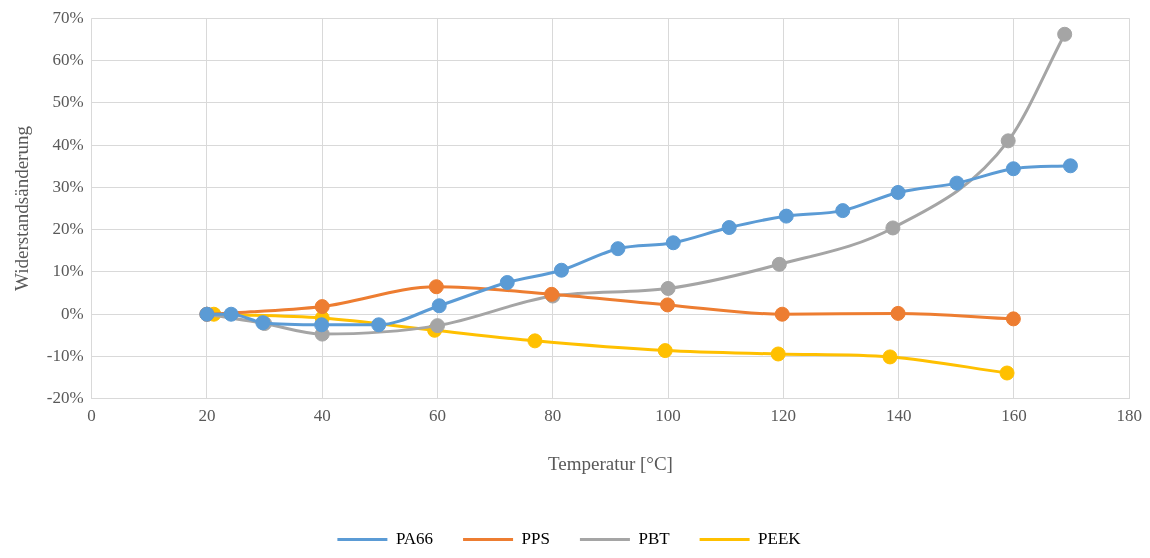 The image size is (1150, 558). I want to click on legend-label: PPS, so click(535, 538).